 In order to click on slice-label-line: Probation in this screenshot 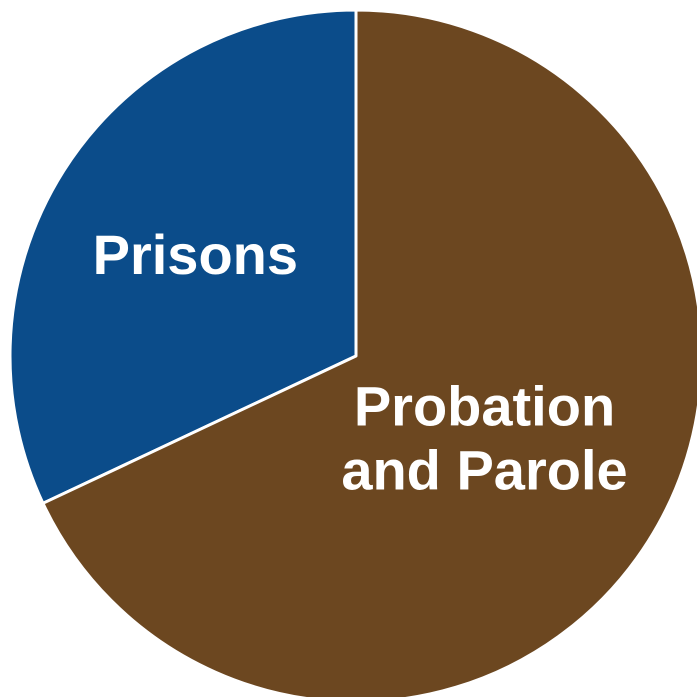, I will do `click(484, 406)`.